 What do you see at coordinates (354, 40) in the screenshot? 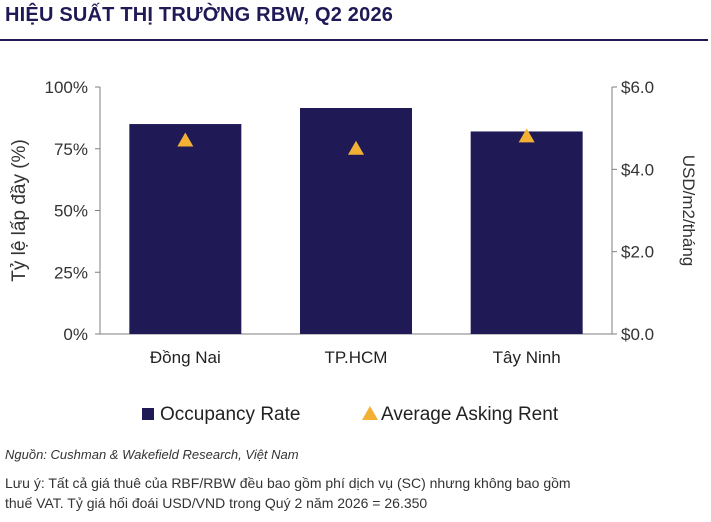
I see `title-underline` at bounding box center [354, 40].